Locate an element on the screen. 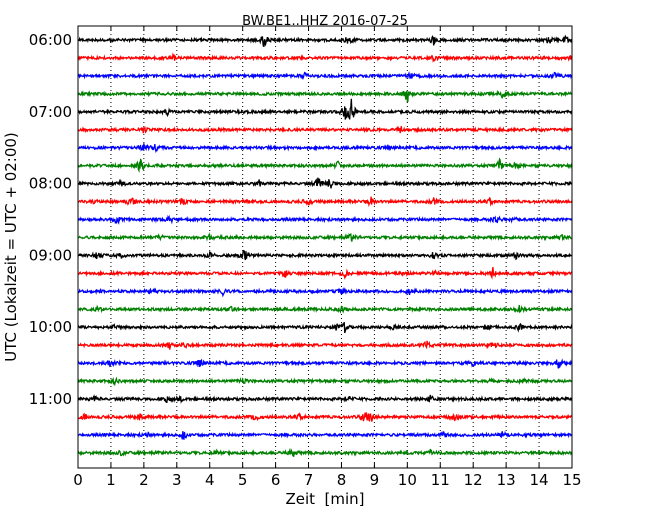 Image resolution: width=650 pixels, height=520 pixels. x-tick-label: 0 is located at coordinates (78, 480).